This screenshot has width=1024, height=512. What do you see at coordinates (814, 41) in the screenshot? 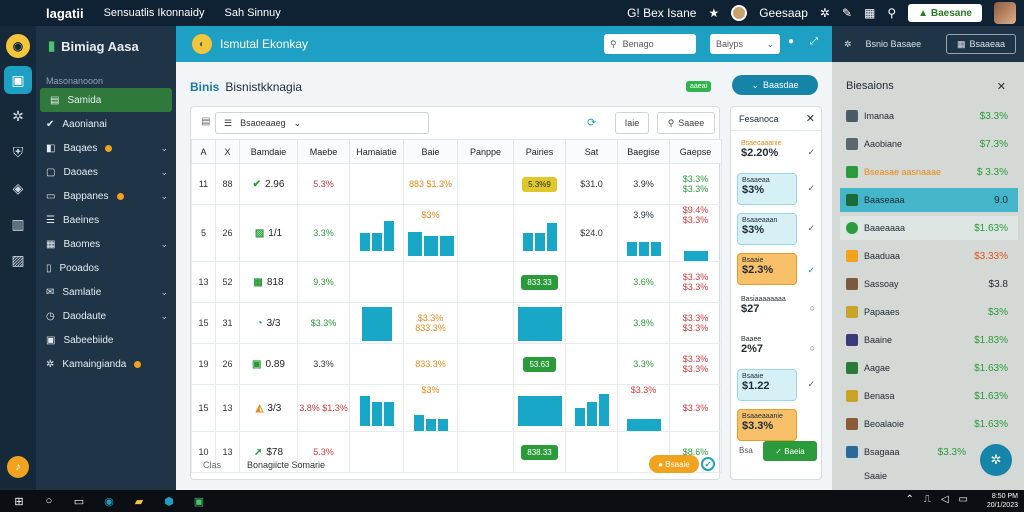
I see `expand-icon: ⤢` at bounding box center [814, 41].